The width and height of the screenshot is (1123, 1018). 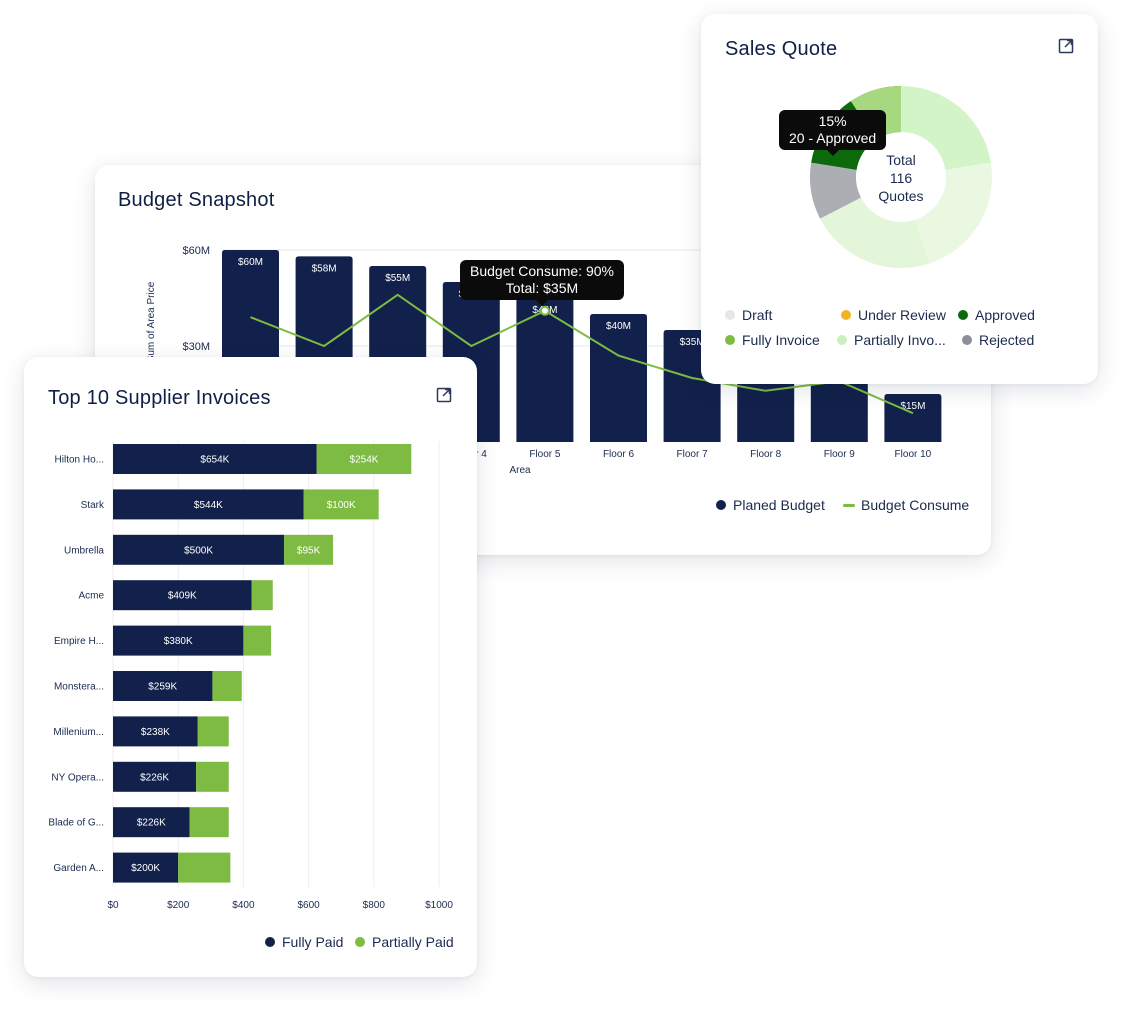 I want to click on y-tick-label: Stark, so click(x=93, y=505).